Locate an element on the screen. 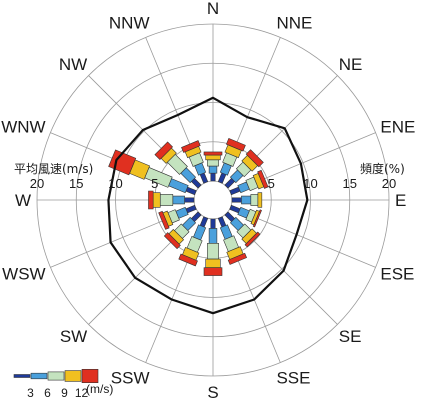 The height and width of the screenshot is (404, 422). left-tick-label: 10 is located at coordinates (115, 183).